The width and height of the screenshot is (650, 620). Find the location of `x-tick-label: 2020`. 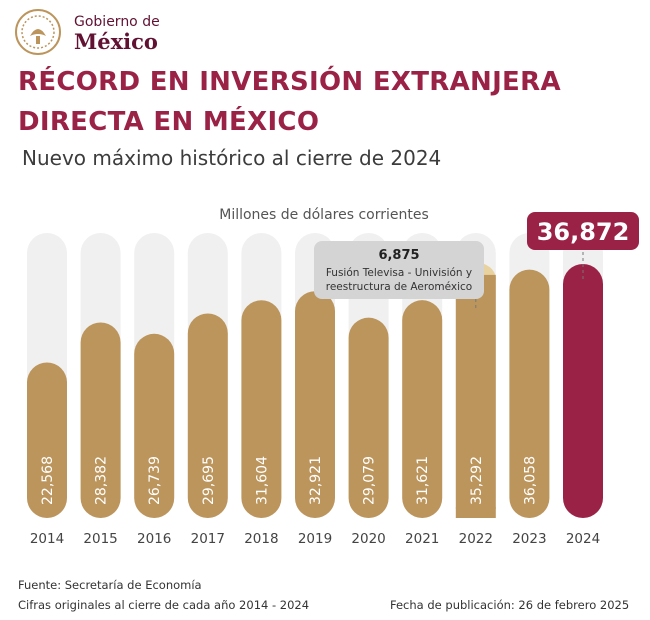

x-tick-label: 2020 is located at coordinates (368, 539).